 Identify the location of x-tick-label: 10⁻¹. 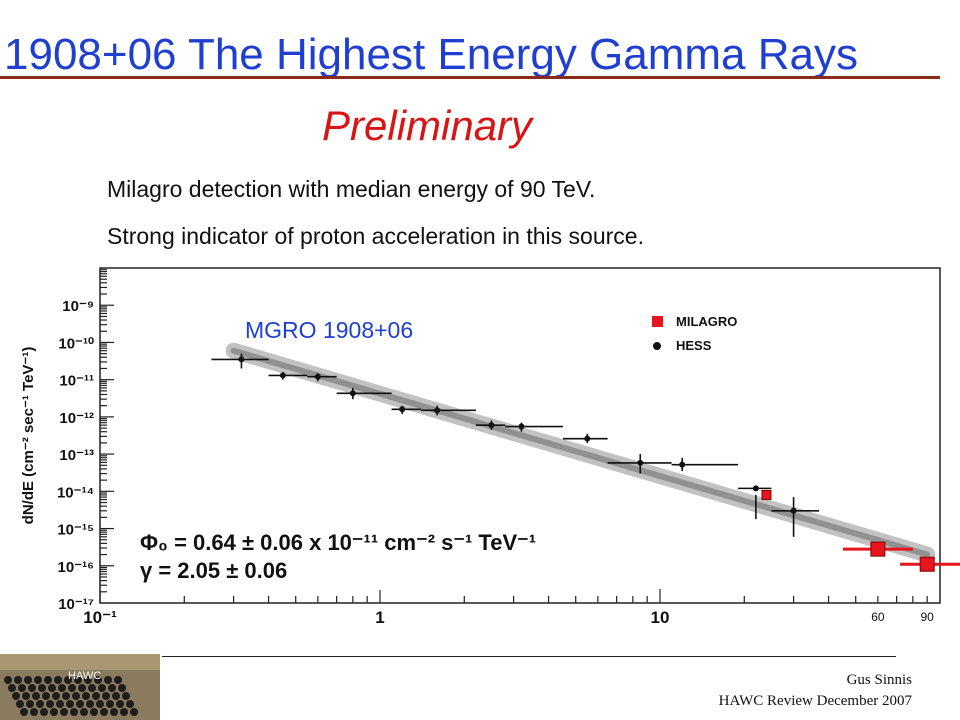
(100, 617).